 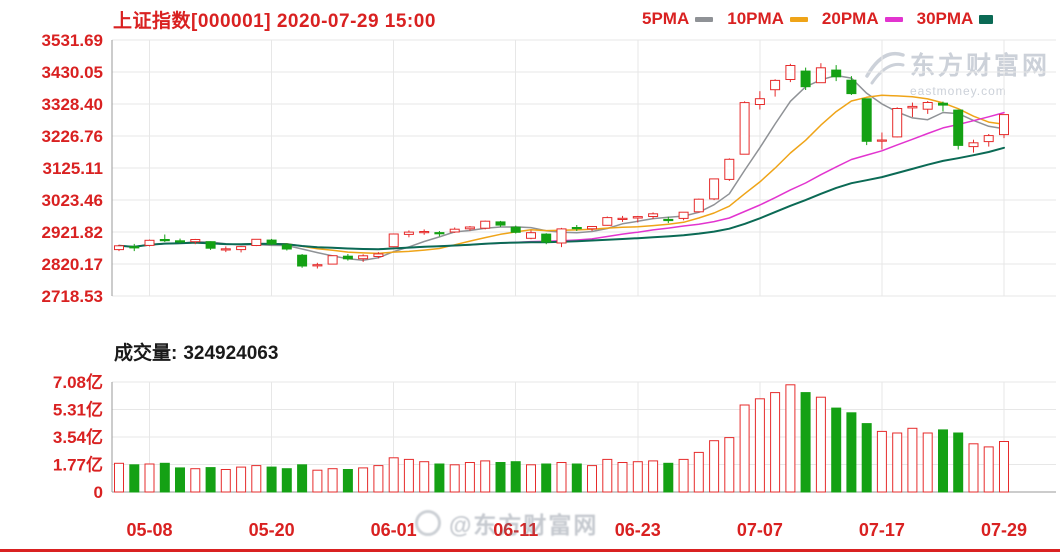 I want to click on watermark-site-name: 东方财富网, so click(x=979, y=66).